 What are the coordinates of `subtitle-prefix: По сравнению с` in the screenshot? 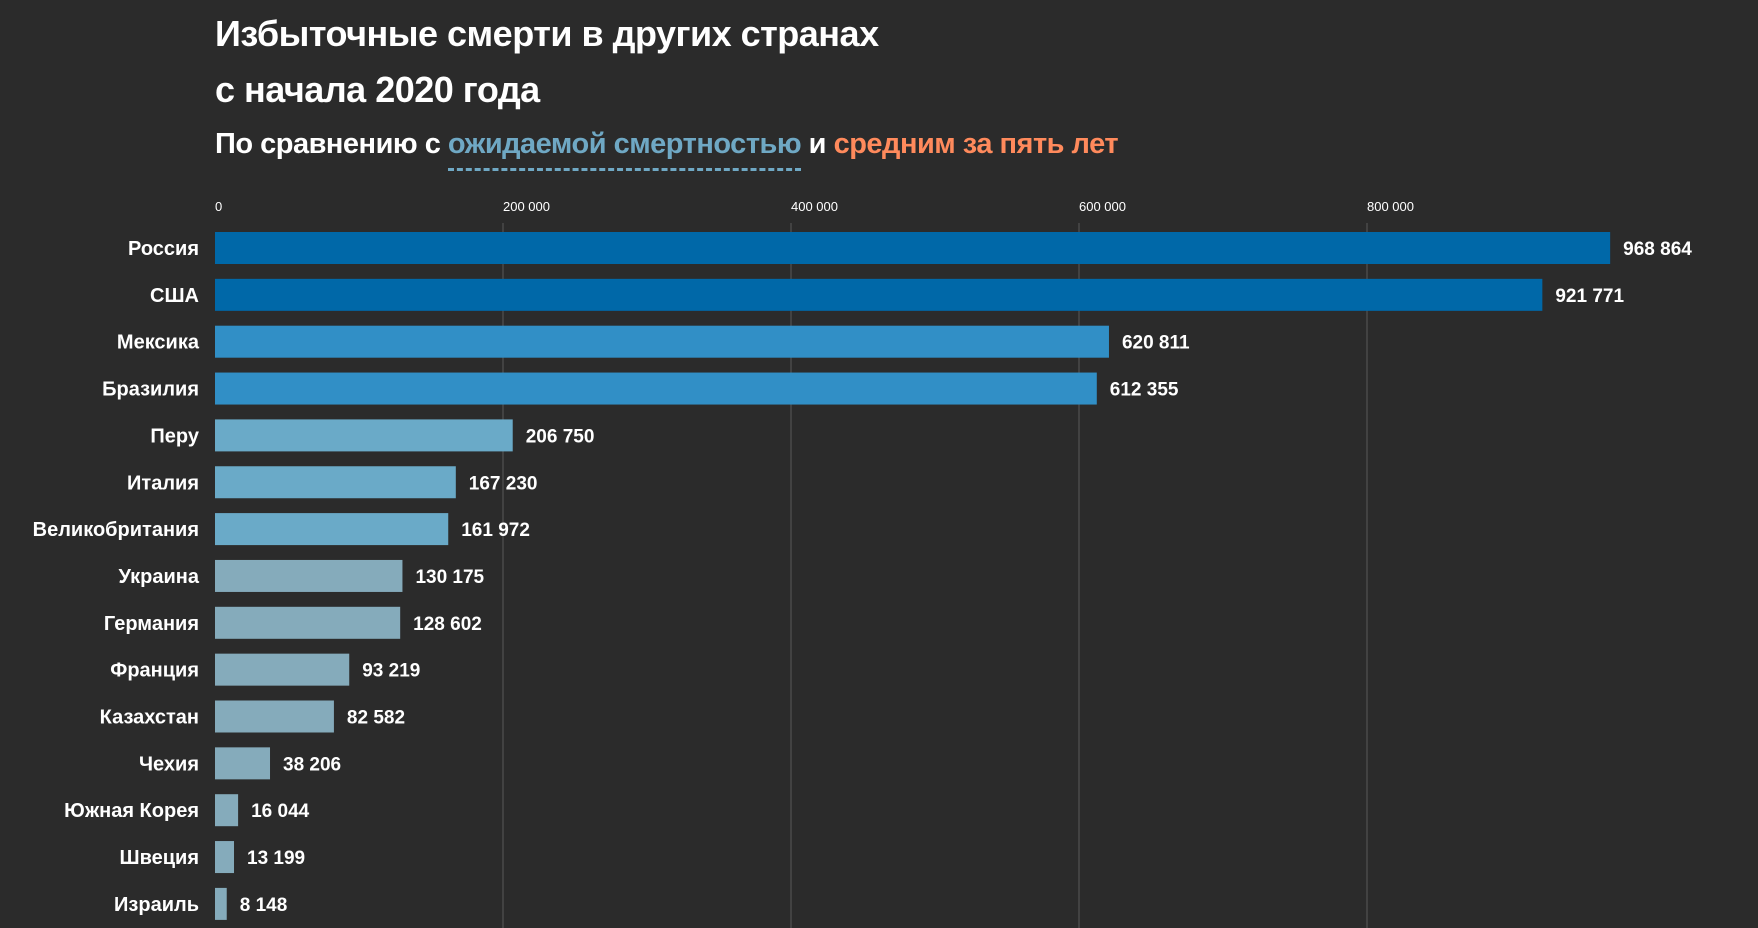 It's located at (331, 144).